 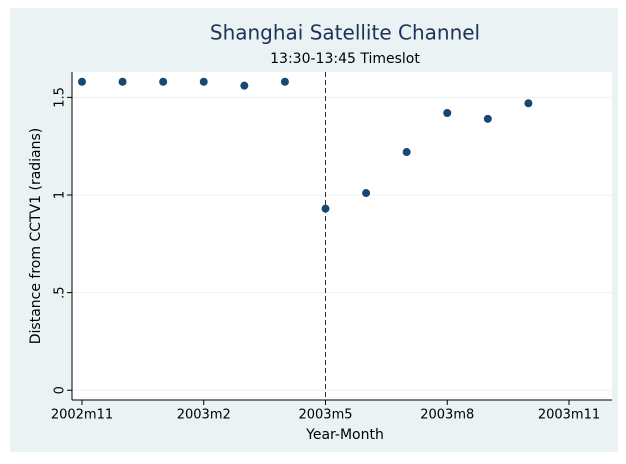 What do you see at coordinates (325, 415) in the screenshot?
I see `x-tick-label: 2003m5` at bounding box center [325, 415].